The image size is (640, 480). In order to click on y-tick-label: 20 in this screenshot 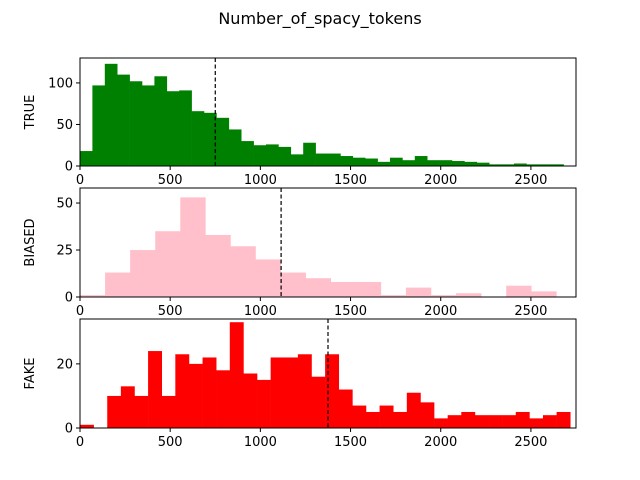, I will do `click(64, 364)`.